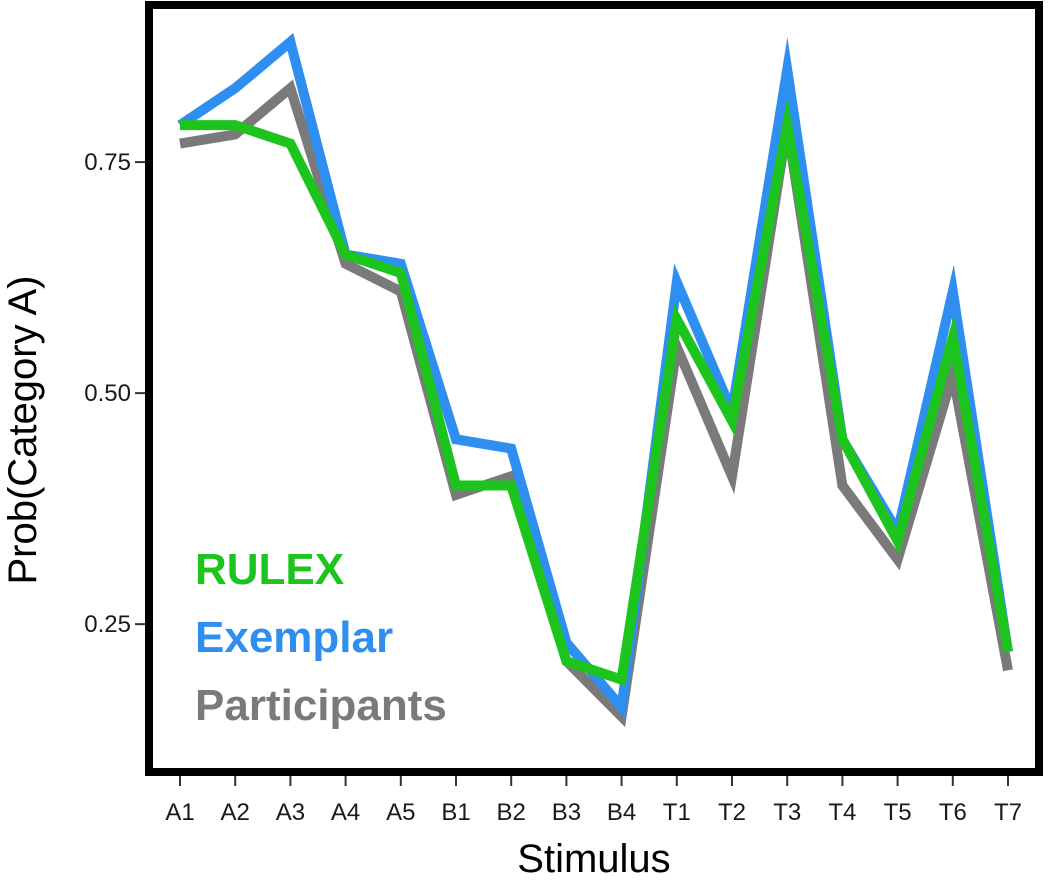  I want to click on x-tick-label: A2, so click(235, 812).